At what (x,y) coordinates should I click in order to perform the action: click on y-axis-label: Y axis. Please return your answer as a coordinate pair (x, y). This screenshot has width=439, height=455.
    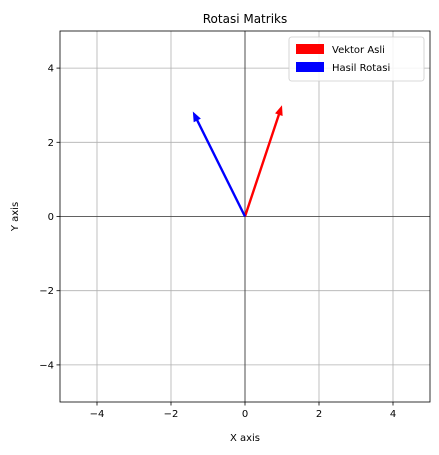
    Looking at the image, I should click on (15, 217).